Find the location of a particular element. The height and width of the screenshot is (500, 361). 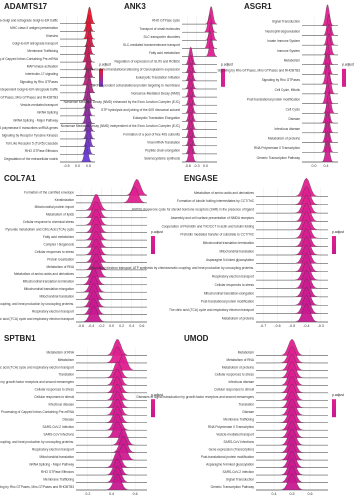

category-label: Complex I biogenesis is located at coordinates (59, 244).